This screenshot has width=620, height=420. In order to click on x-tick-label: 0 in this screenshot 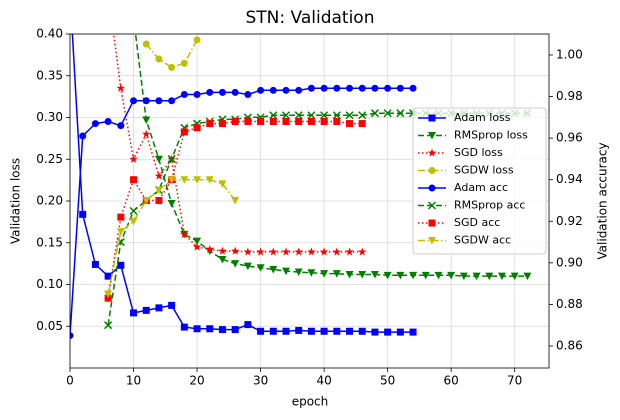, I will do `click(70, 381)`.